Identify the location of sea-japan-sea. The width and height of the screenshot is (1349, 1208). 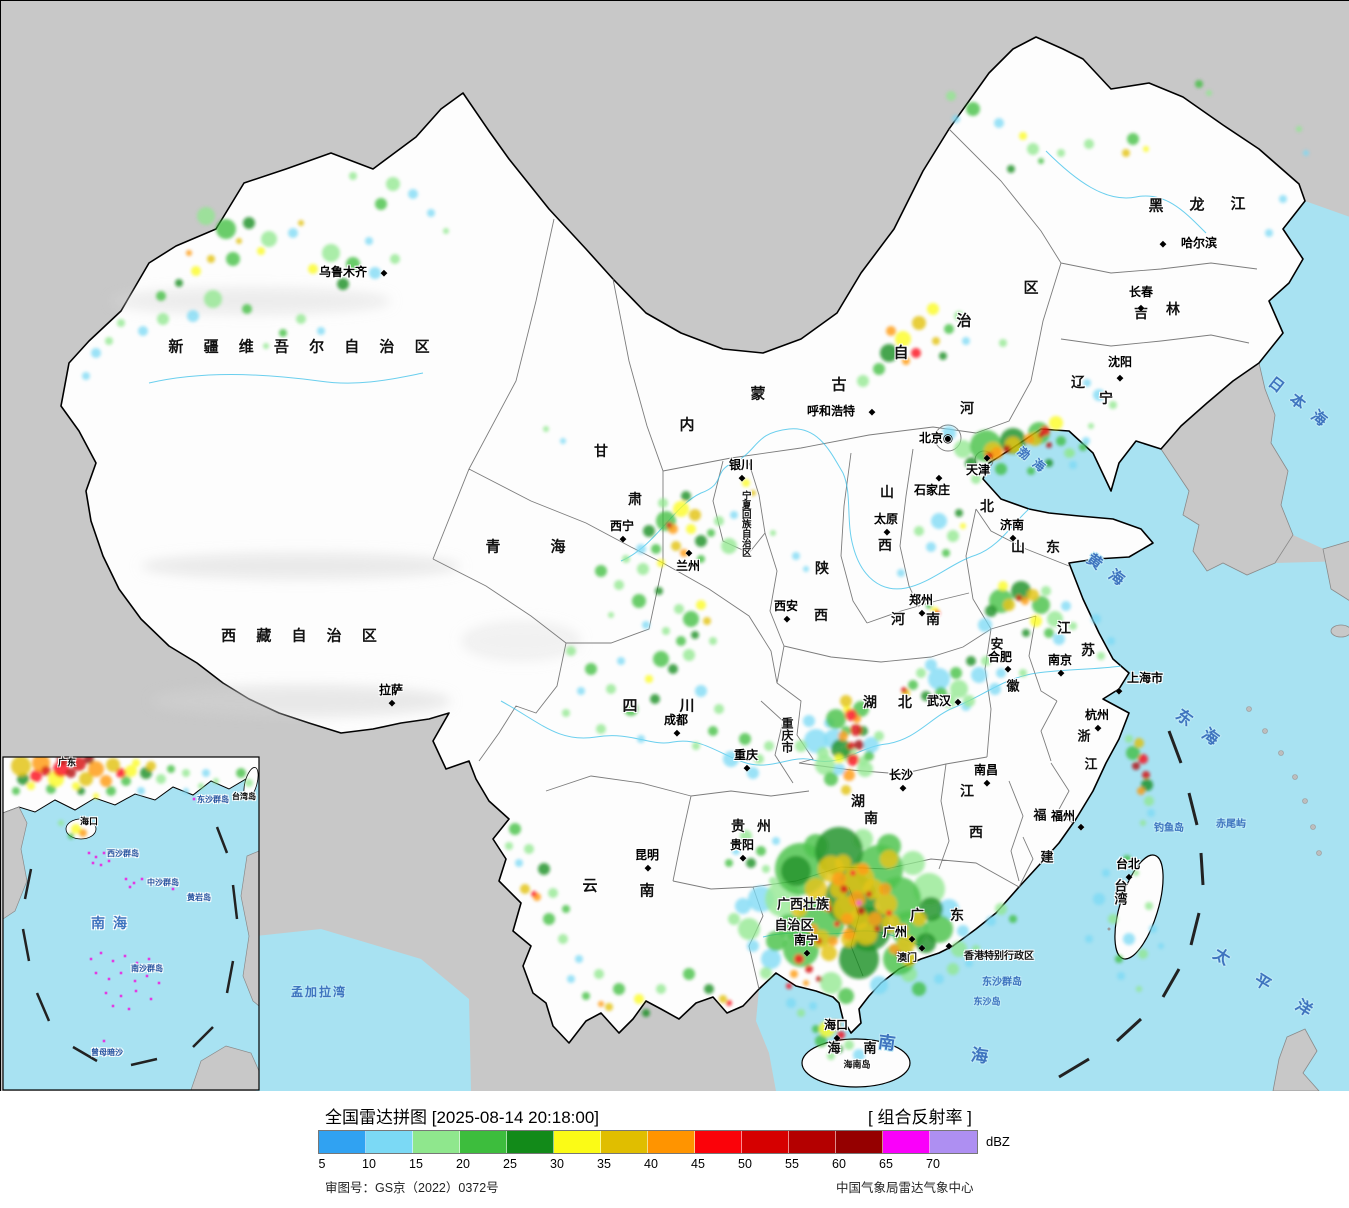
(1304, 381).